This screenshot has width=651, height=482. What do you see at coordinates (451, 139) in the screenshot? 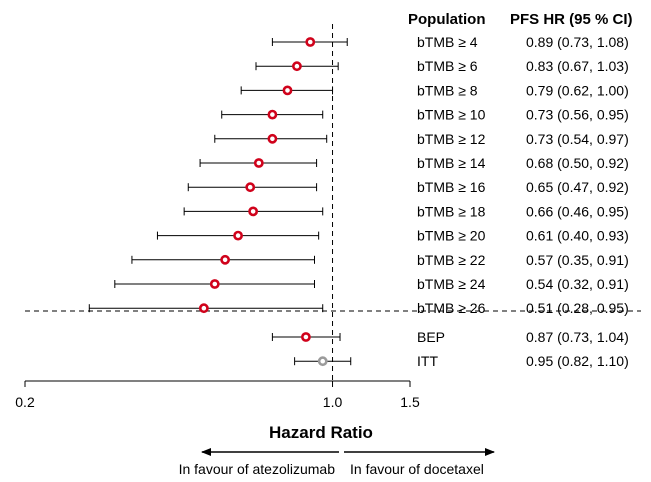
I see `population-label: bTMB ≥ 12` at bounding box center [451, 139].